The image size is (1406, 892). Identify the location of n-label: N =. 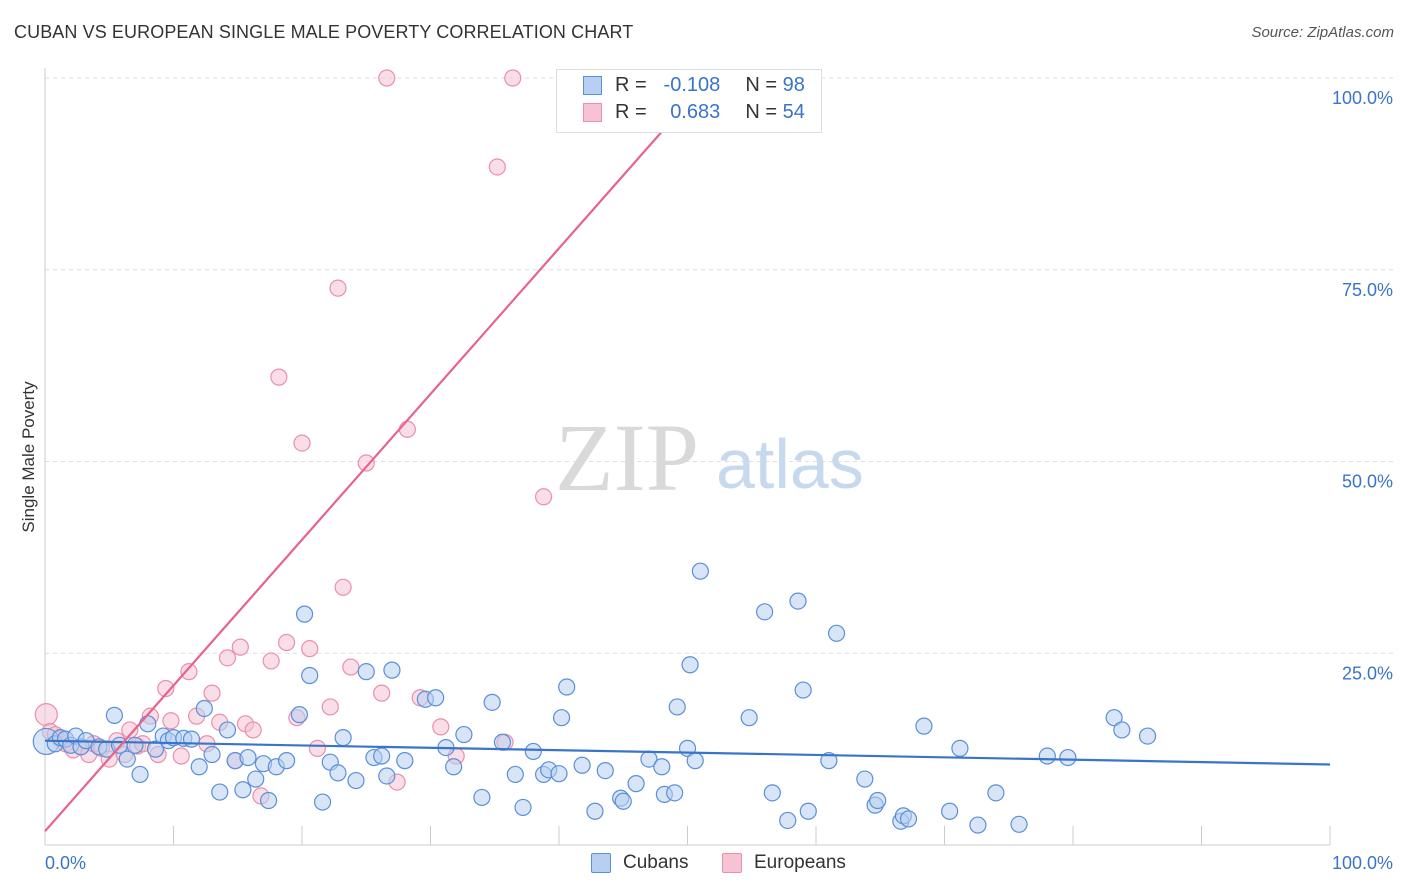
(761, 112).